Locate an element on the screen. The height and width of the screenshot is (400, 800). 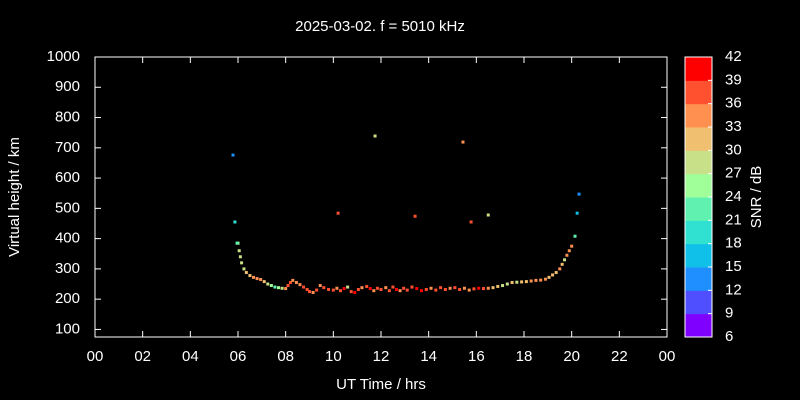
colorbar-tick-label: 33 is located at coordinates (733, 126).